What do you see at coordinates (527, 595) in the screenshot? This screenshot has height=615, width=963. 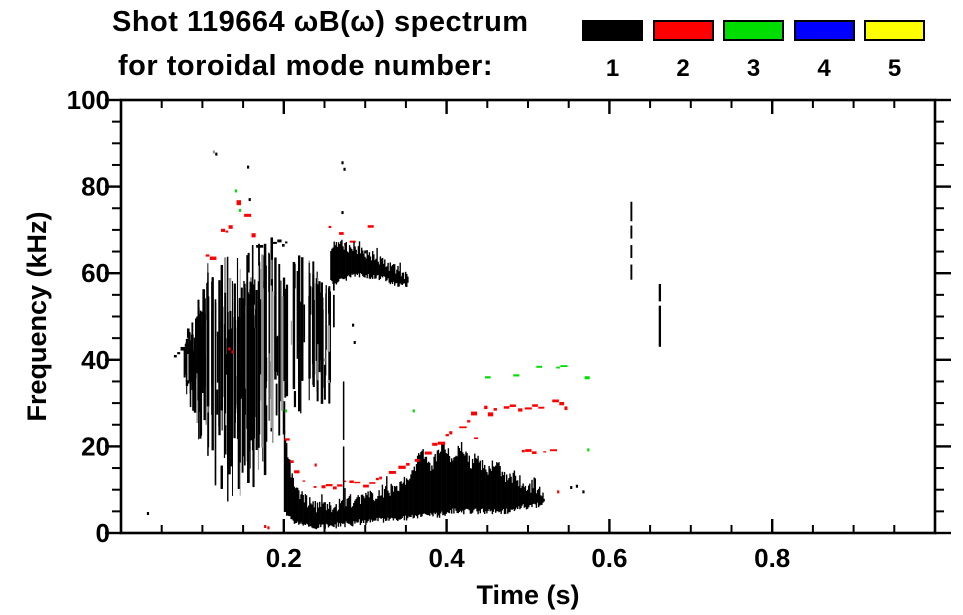 I see `x-axis-title: Time (s)` at bounding box center [527, 595].